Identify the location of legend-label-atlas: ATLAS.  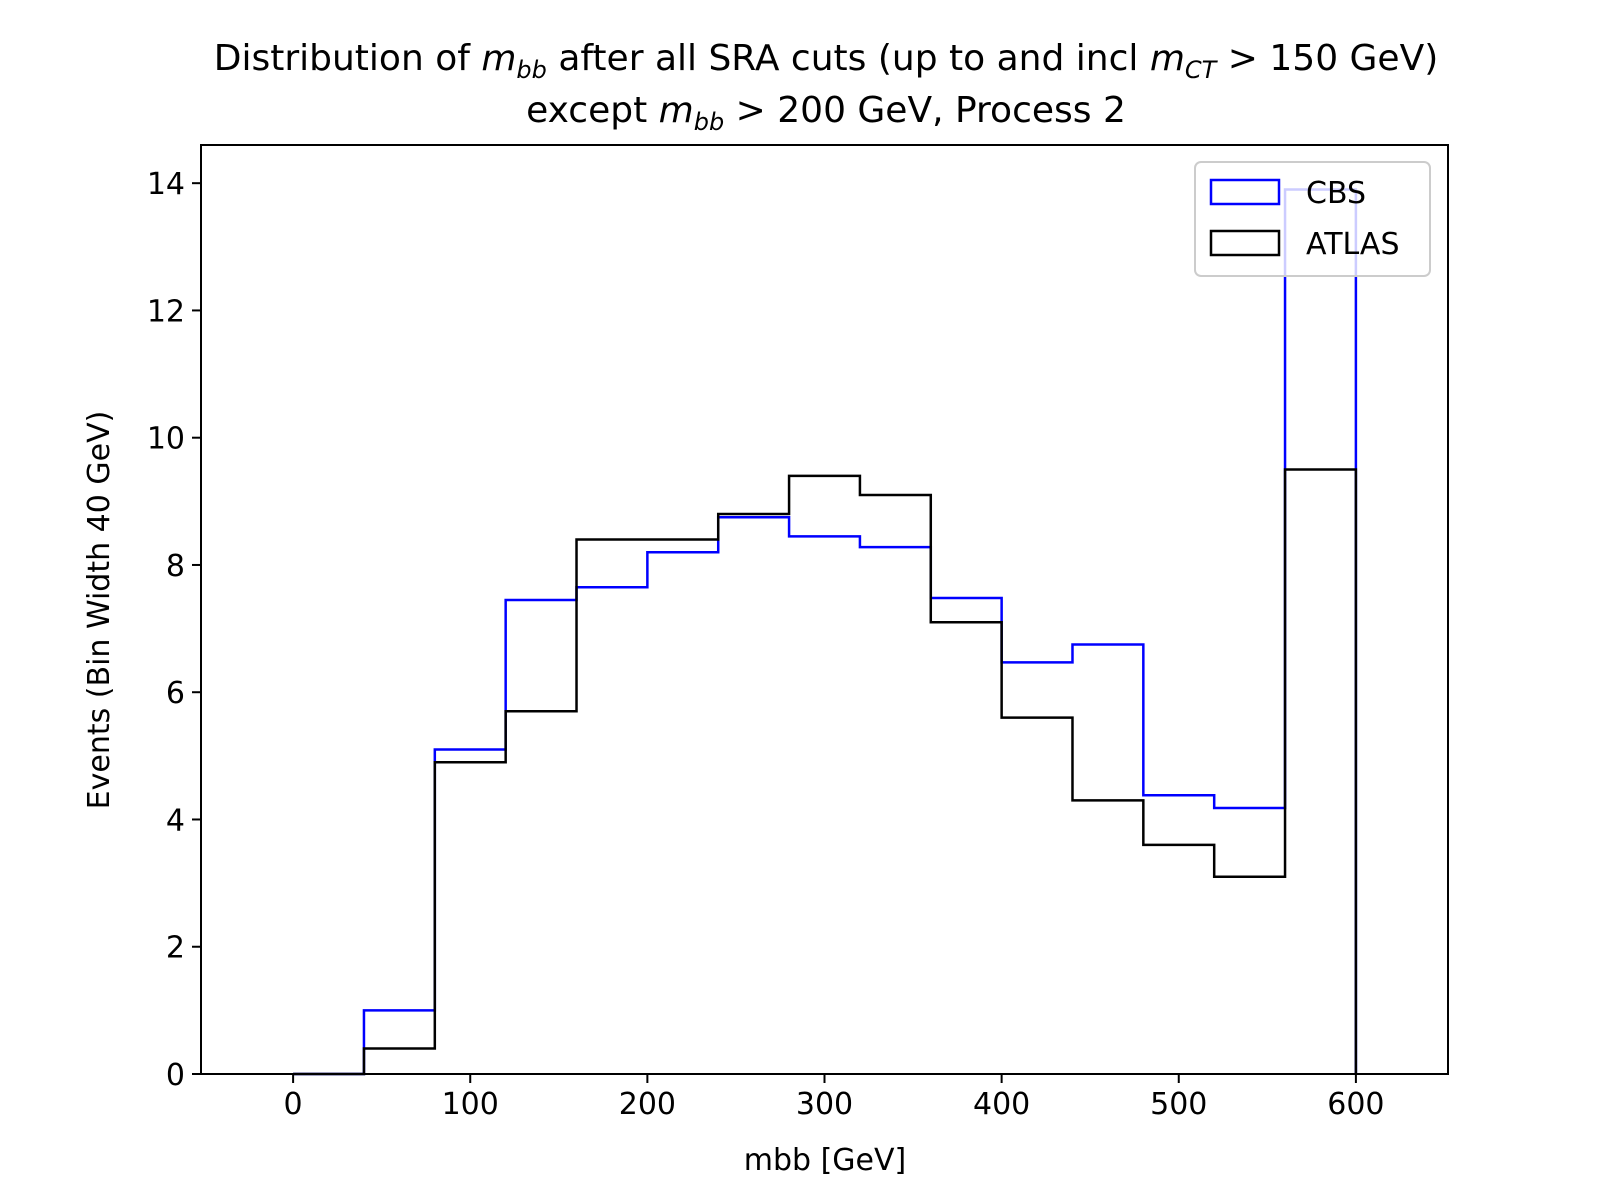
(1353, 244).